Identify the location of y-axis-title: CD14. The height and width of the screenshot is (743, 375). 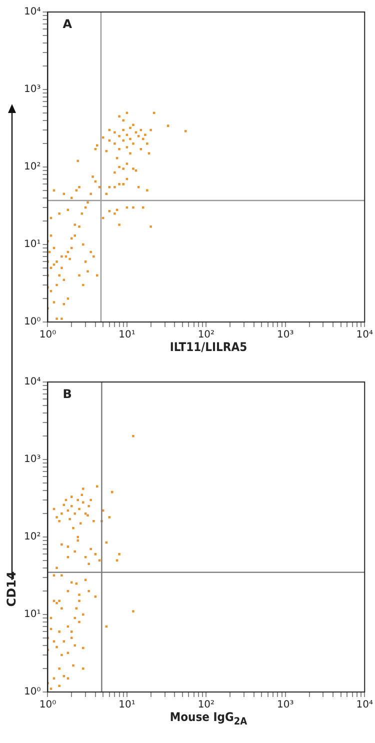
(11, 589).